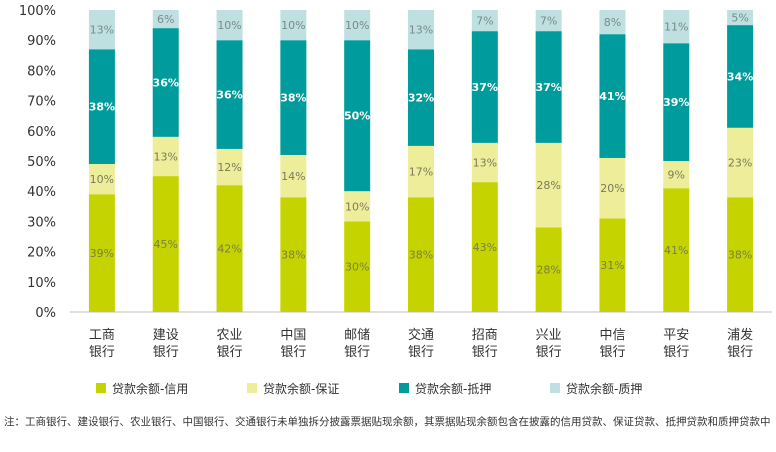 The width and height of the screenshot is (776, 452). I want to click on data-label: 14%, so click(293, 176).